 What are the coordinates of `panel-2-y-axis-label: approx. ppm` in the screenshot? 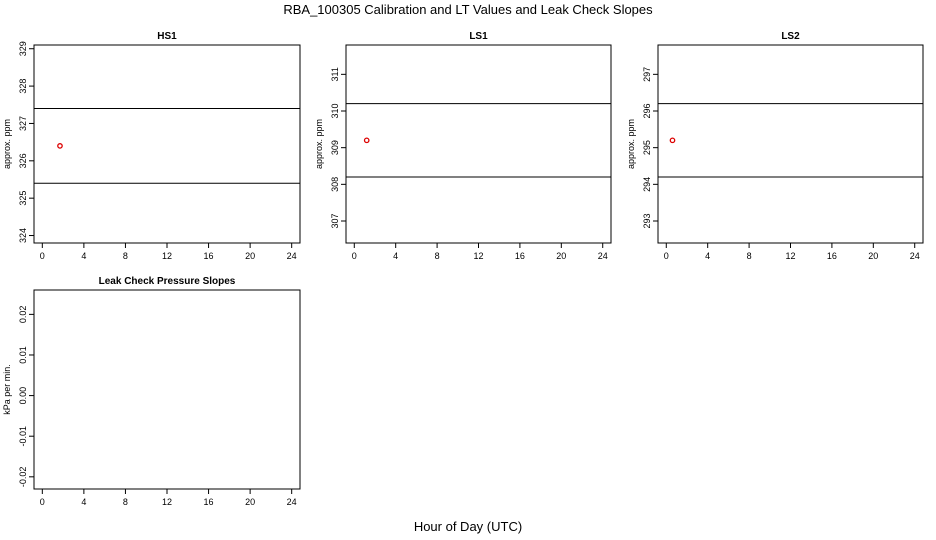 It's located at (319, 144).